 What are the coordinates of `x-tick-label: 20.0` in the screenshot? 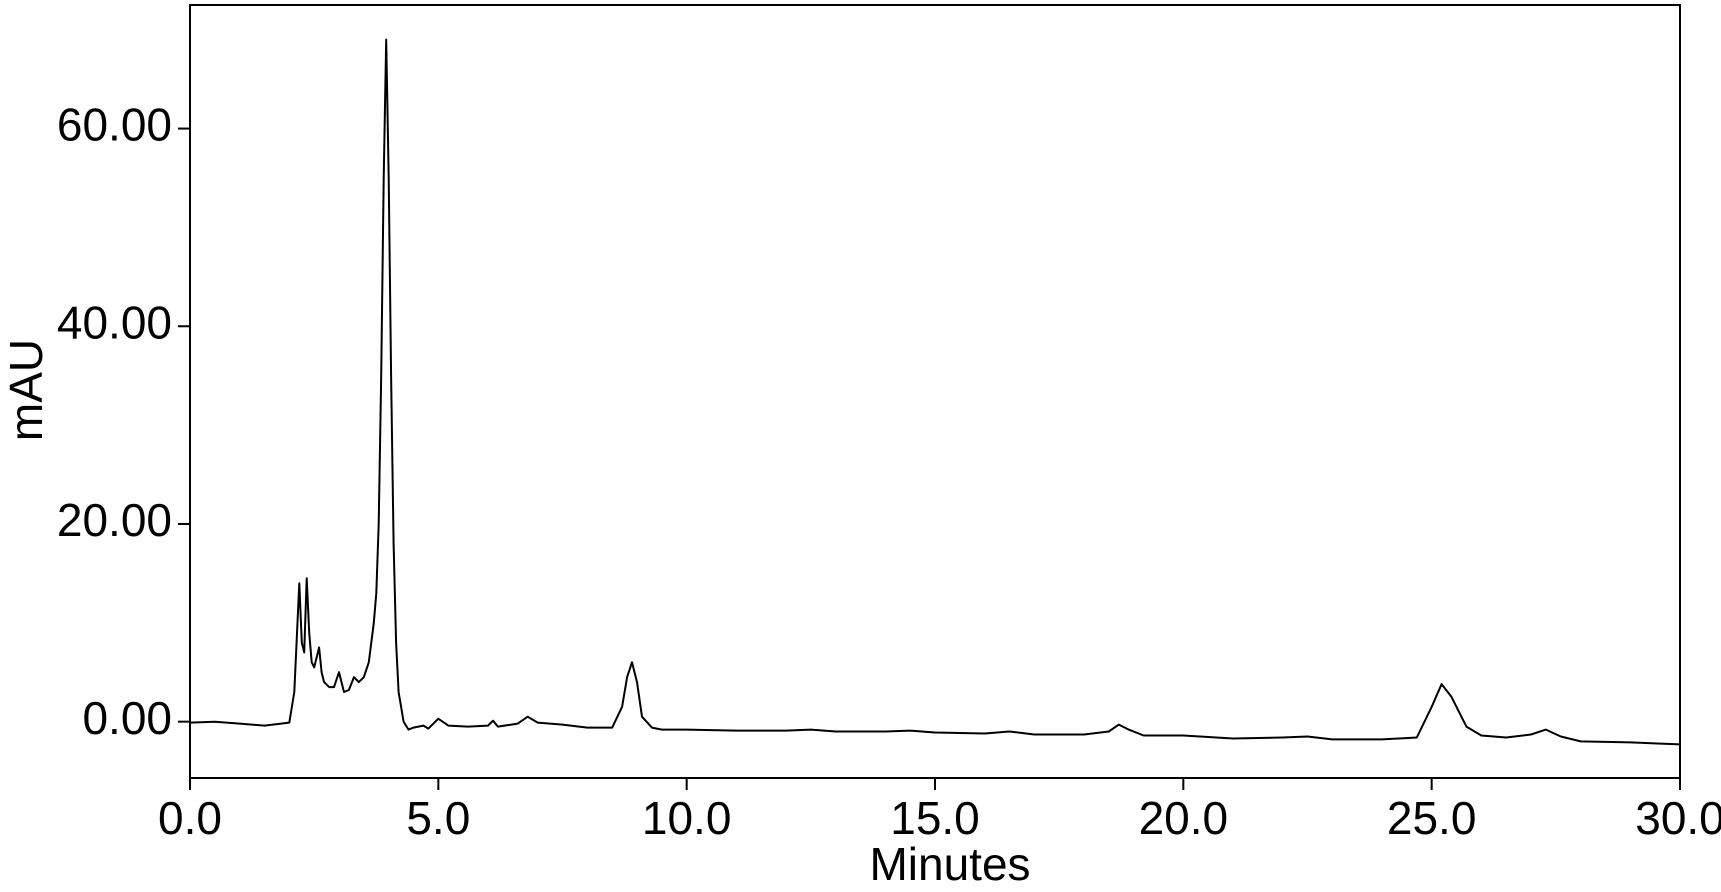 It's located at (1184, 818).